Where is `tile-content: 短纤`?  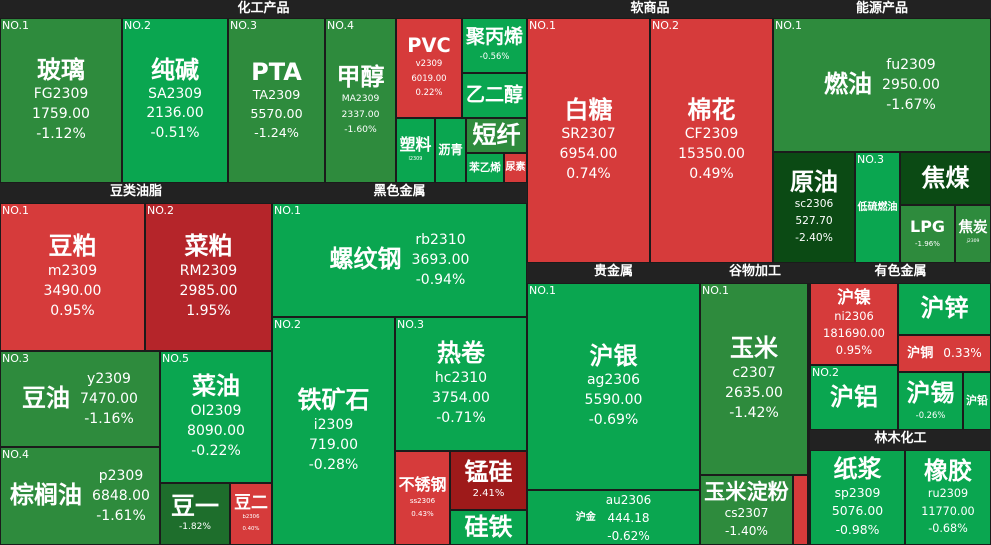 tile-content: 短纤 is located at coordinates (497, 135).